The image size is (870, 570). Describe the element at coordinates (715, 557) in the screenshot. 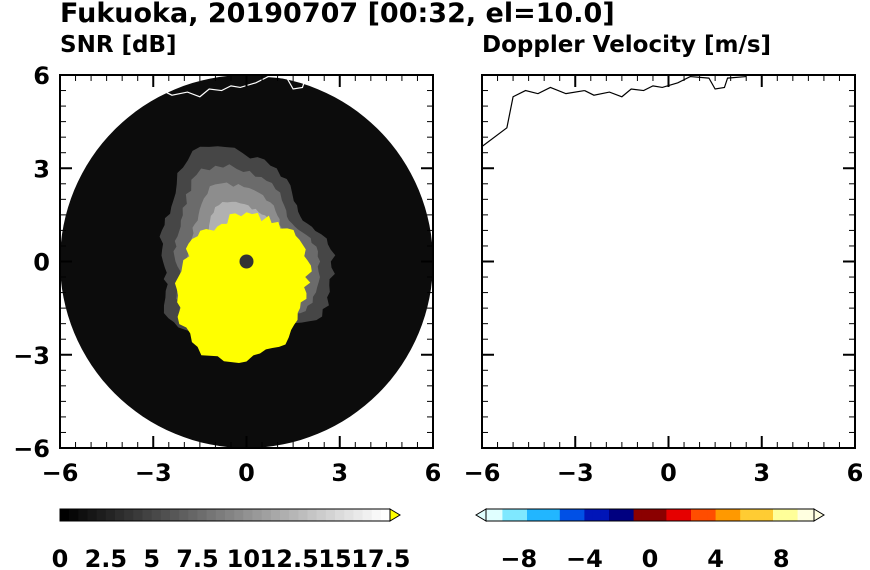

I see `doppler-colorbar-label: 4` at that location.